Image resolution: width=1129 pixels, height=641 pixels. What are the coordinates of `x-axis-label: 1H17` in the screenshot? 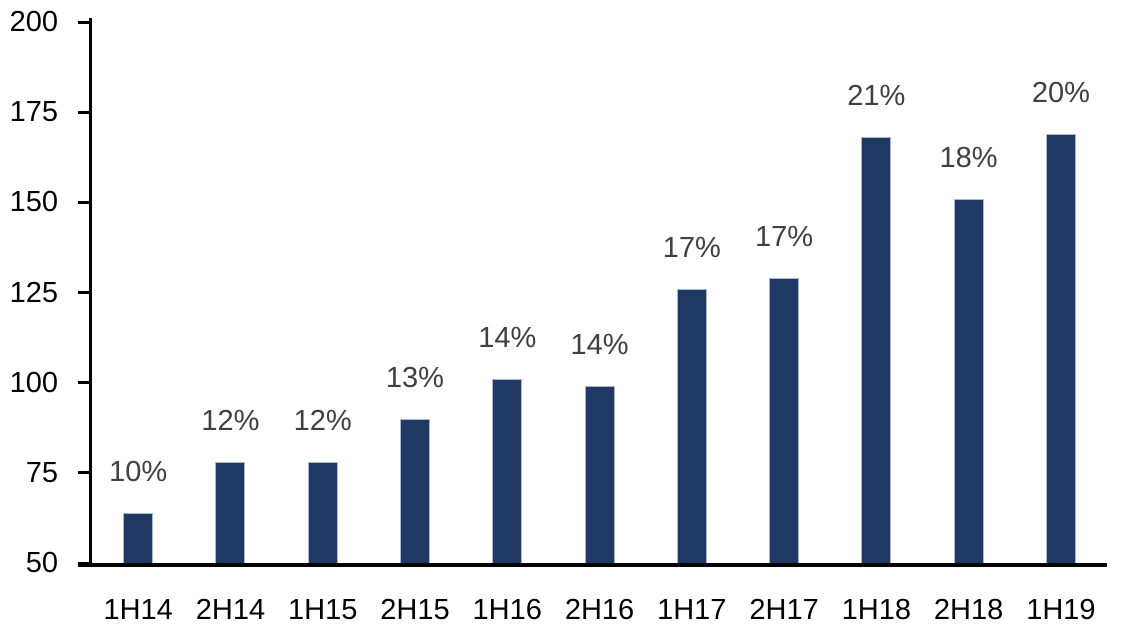 It's located at (692, 610).